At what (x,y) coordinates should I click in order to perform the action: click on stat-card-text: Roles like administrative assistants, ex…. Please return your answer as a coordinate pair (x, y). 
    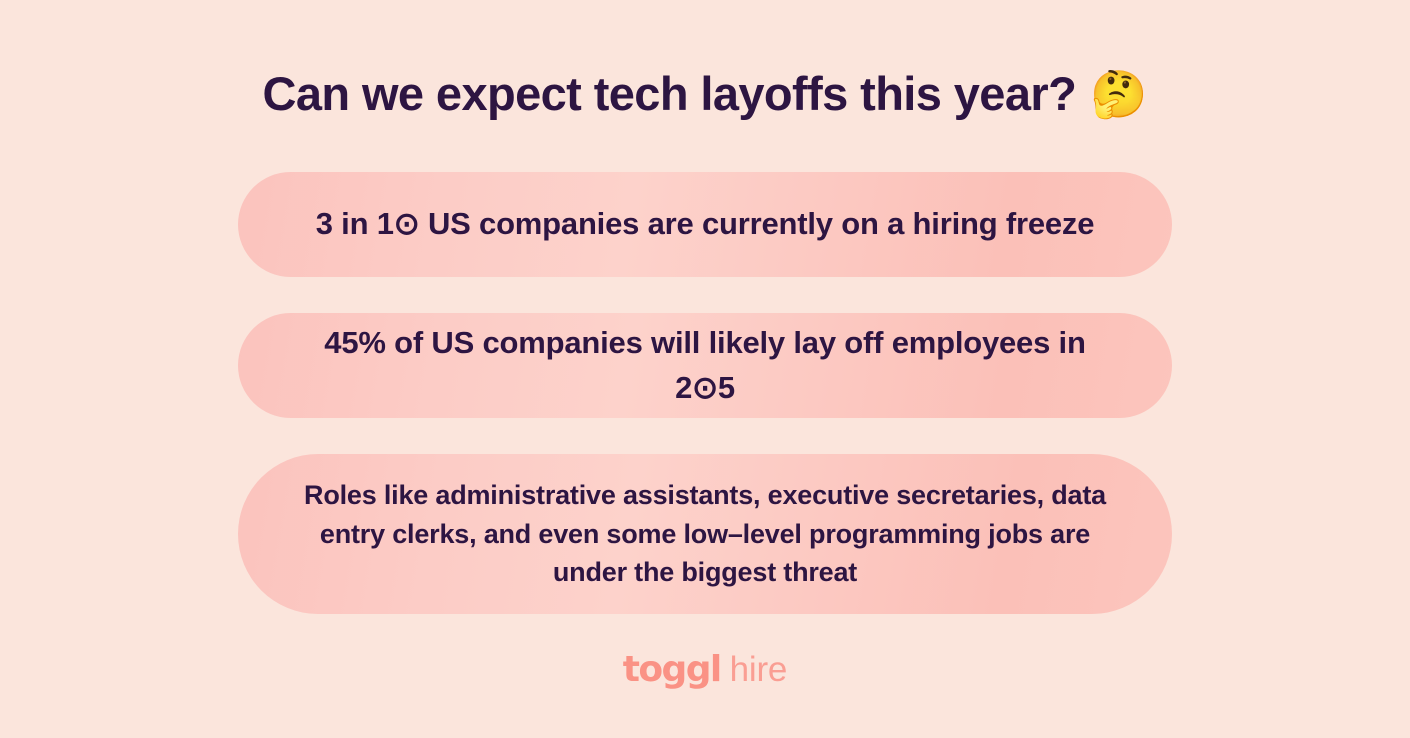
    Looking at the image, I should click on (705, 534).